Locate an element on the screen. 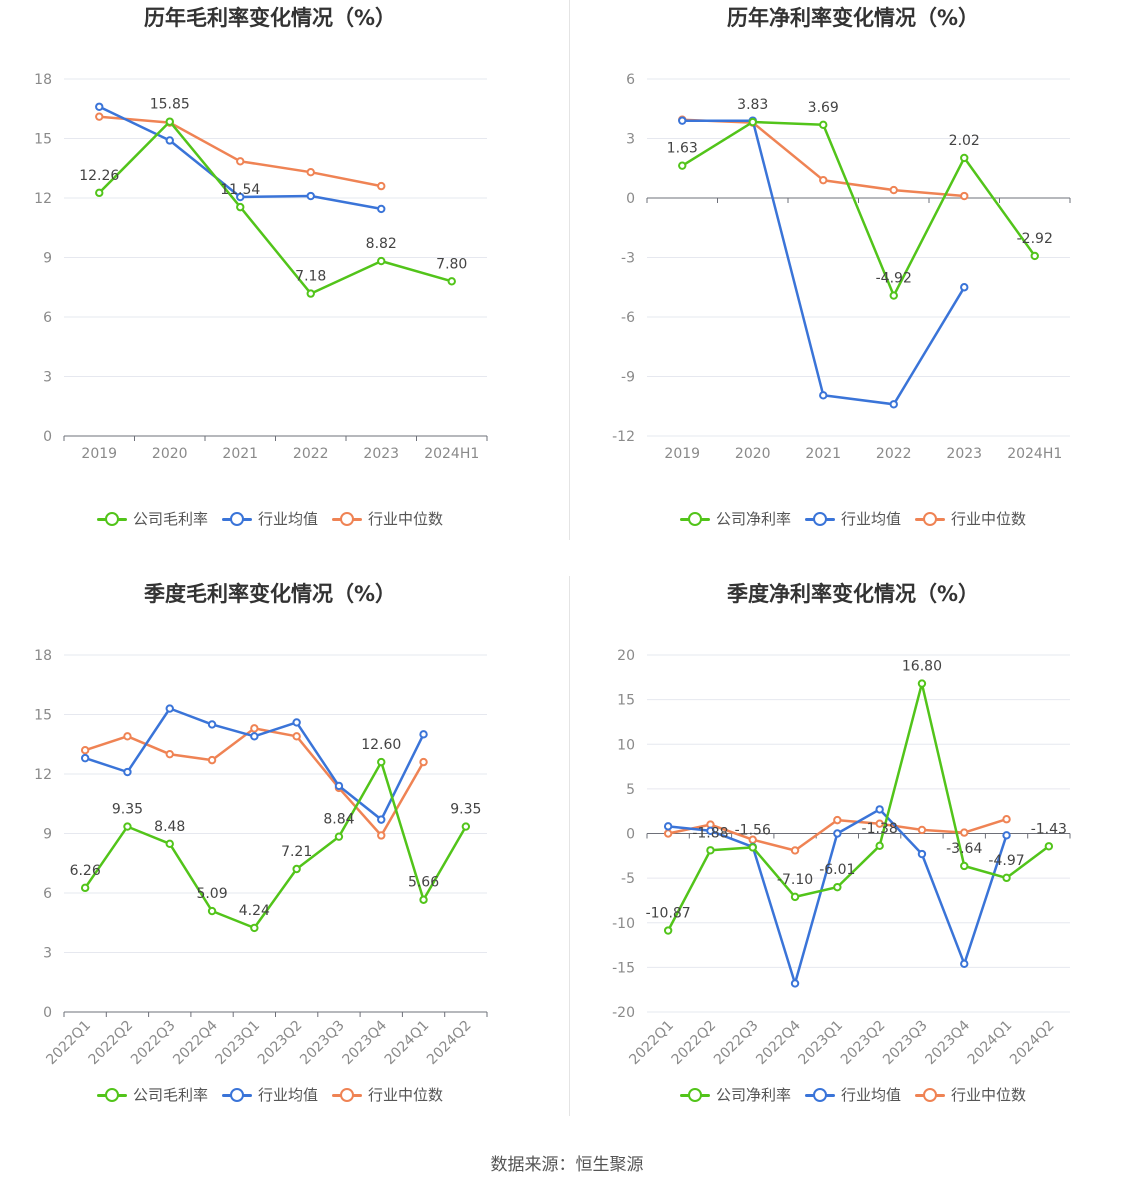 The height and width of the screenshot is (1188, 1134). legend: 公司净利率 行业均值 行业中位数 is located at coordinates (853, 1094).